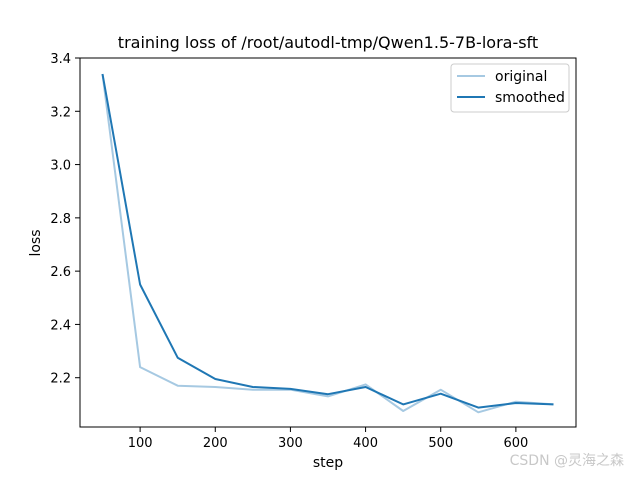  Describe the element at coordinates (60, 272) in the screenshot. I see `y-tick-label: 2.6` at that location.